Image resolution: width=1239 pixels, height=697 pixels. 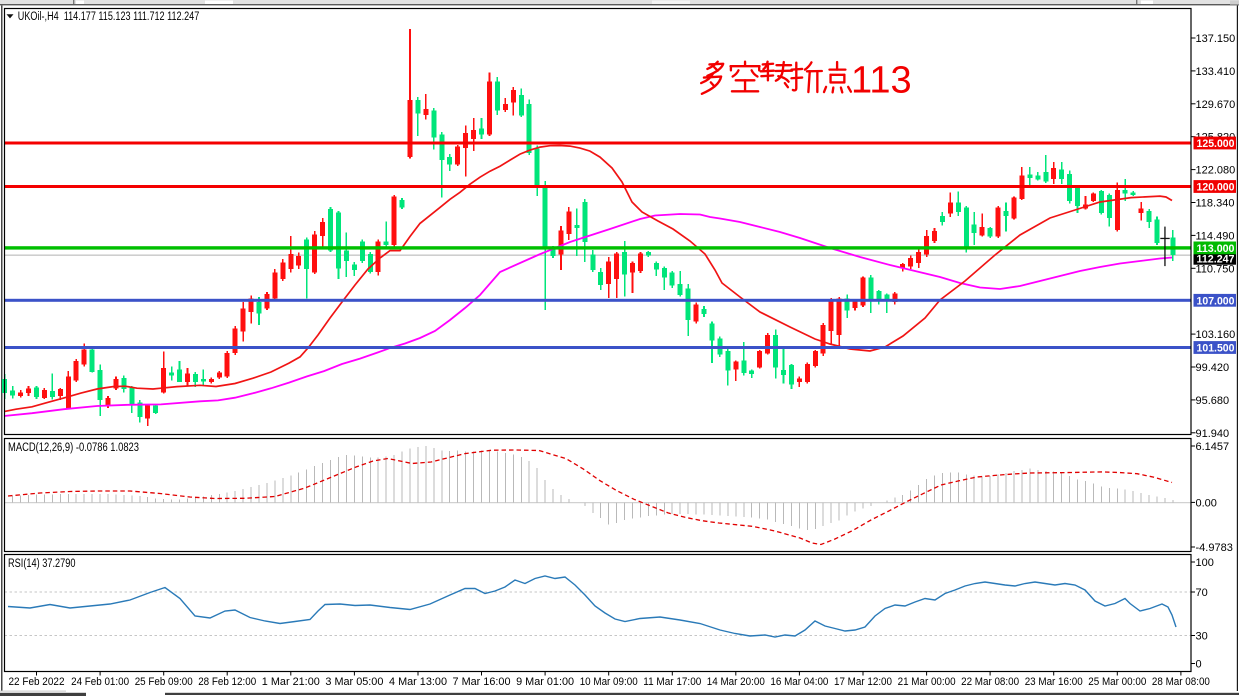 What do you see at coordinates (1216, 249) in the screenshot?
I see `svg-text: 113.000` at bounding box center [1216, 249].